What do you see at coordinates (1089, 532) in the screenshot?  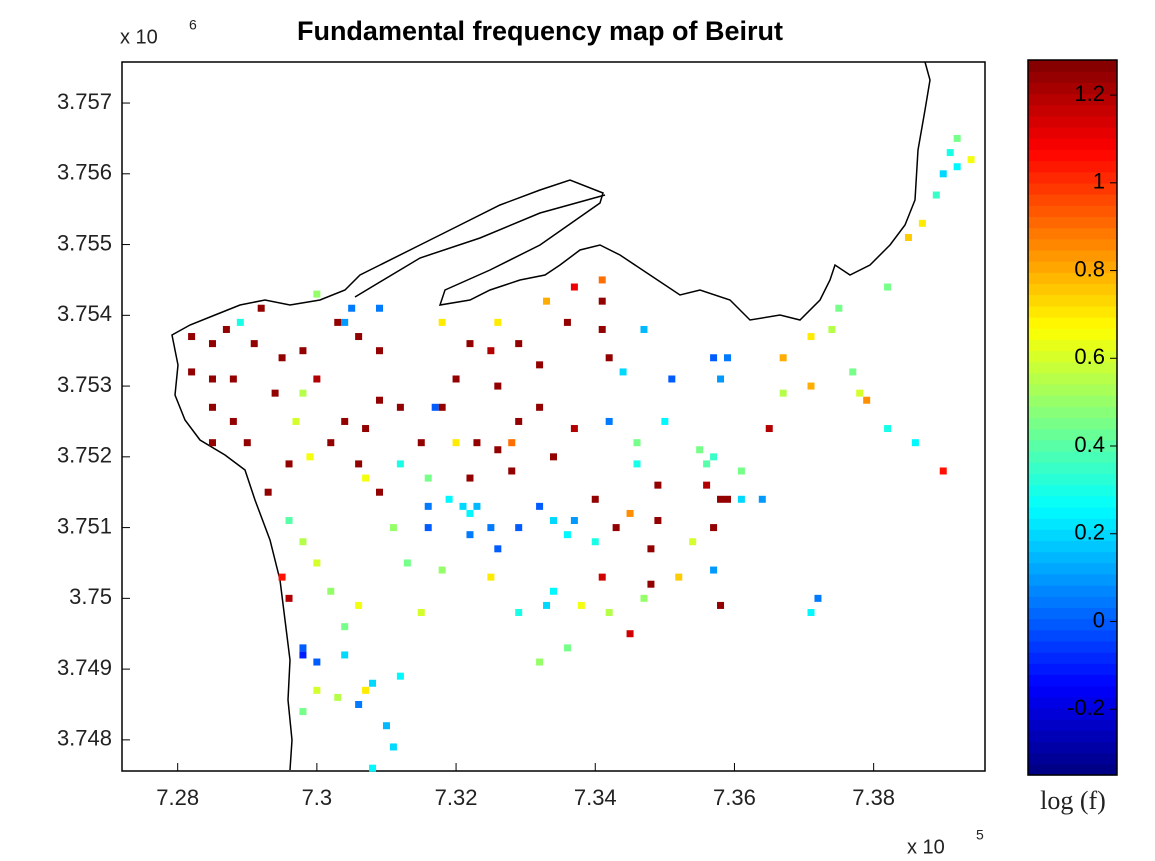 I see `colorbar-tick-label: 0.2` at bounding box center [1089, 532].